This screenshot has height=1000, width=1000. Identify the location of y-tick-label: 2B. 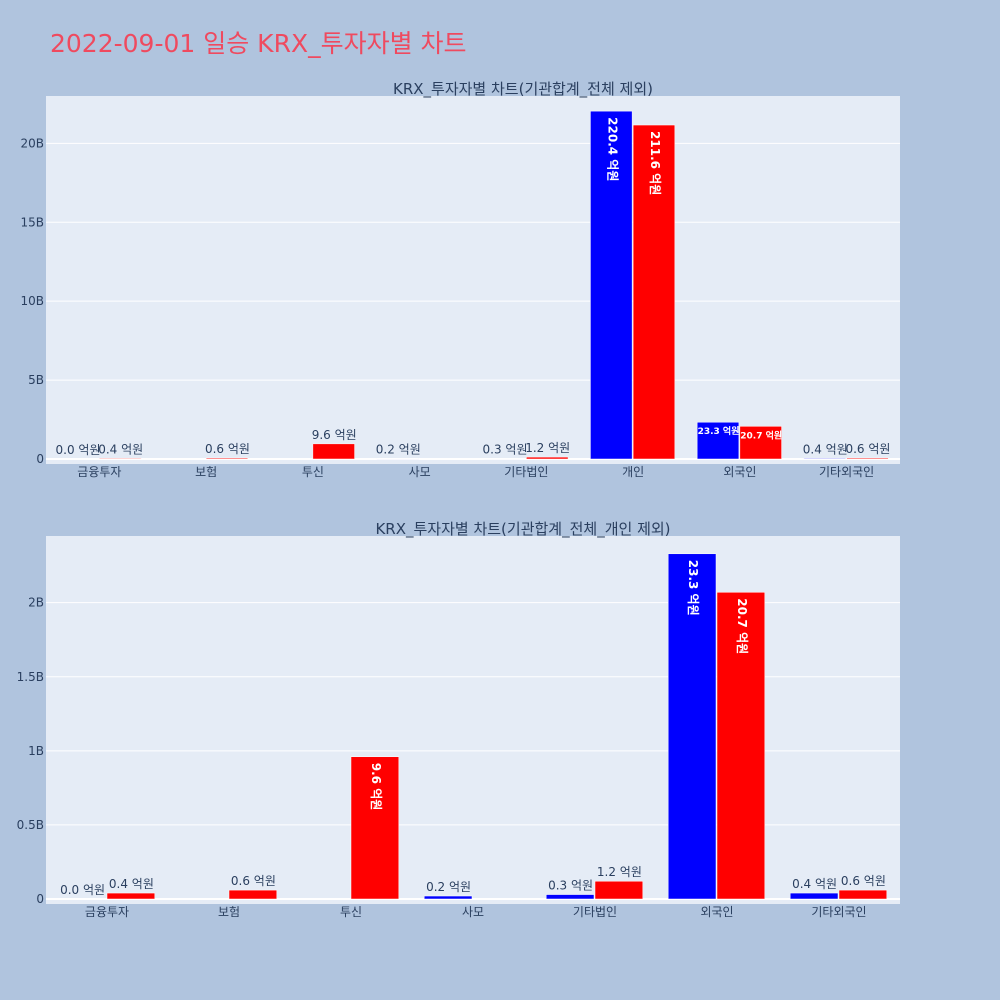
(36, 603).